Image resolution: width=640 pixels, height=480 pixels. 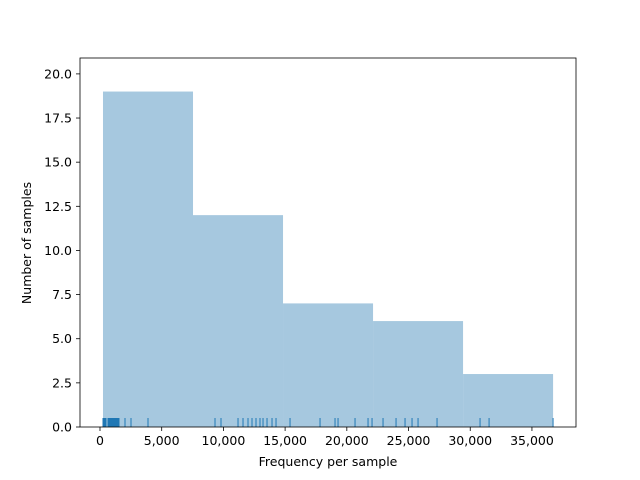 What do you see at coordinates (100, 440) in the screenshot?
I see `x-tick-label: 0` at bounding box center [100, 440].